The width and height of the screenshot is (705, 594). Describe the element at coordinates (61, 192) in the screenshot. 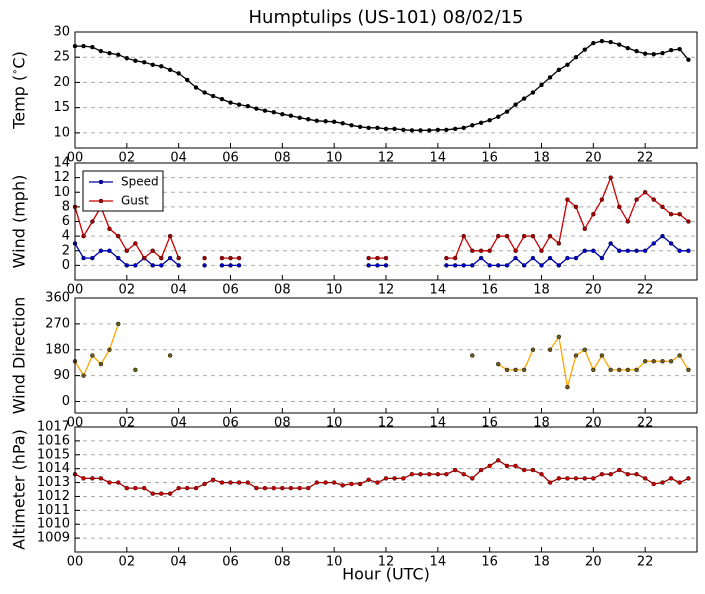

I see `y-tick-label: 10` at that location.